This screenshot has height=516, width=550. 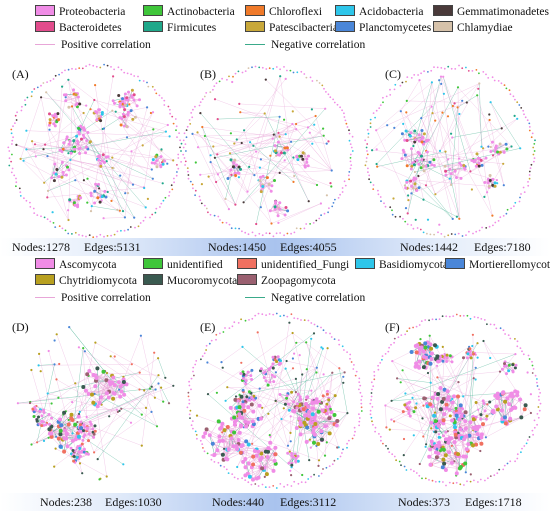 What do you see at coordinates (255, 44) in the screenshot?
I see `negative-line-swatch` at bounding box center [255, 44].